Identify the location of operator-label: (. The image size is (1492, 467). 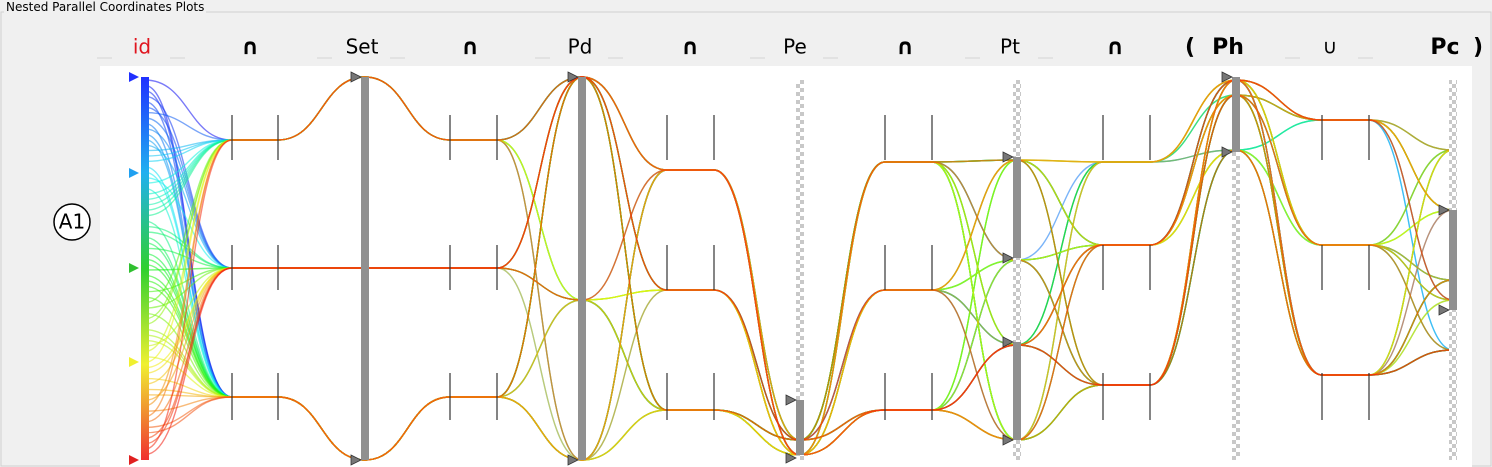
(1190, 47).